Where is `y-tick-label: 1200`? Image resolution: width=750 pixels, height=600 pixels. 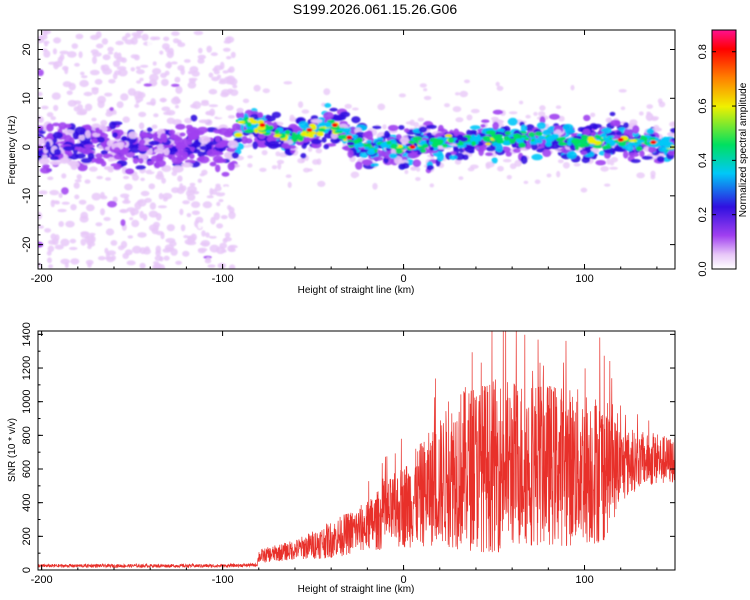 y-tick-label: 1200 is located at coordinates (27, 368).